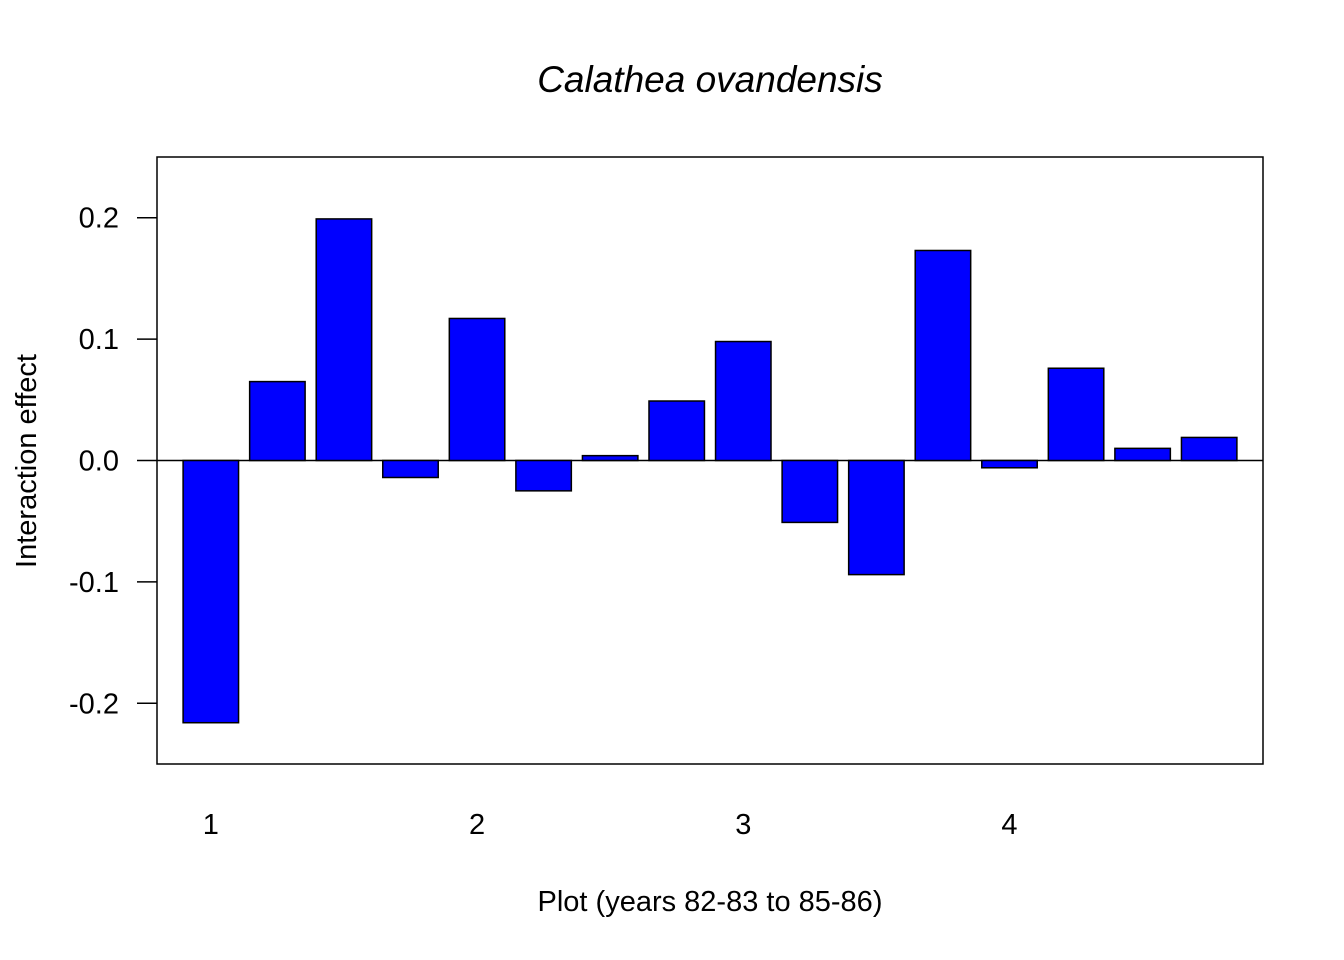 This screenshot has height=960, width=1344. I want to click on chart-title: Calathea ovandensis, so click(710, 79).